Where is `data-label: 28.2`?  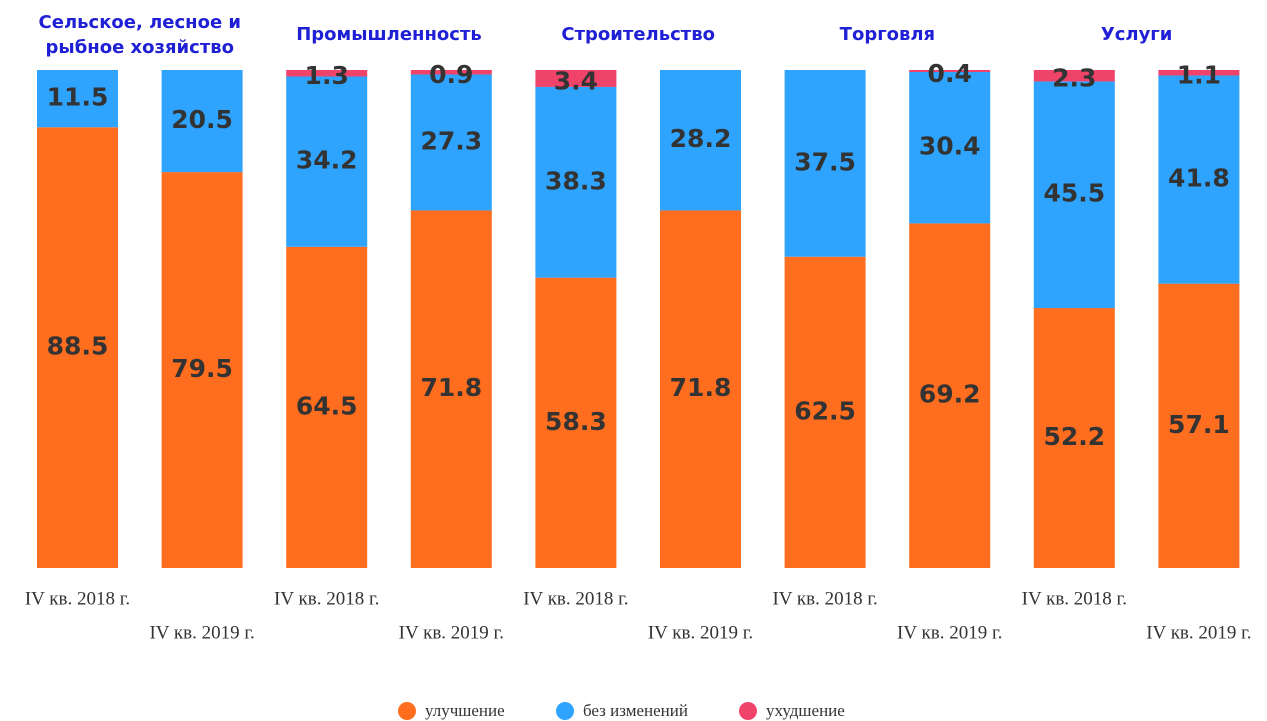 data-label: 28.2 is located at coordinates (701, 138).